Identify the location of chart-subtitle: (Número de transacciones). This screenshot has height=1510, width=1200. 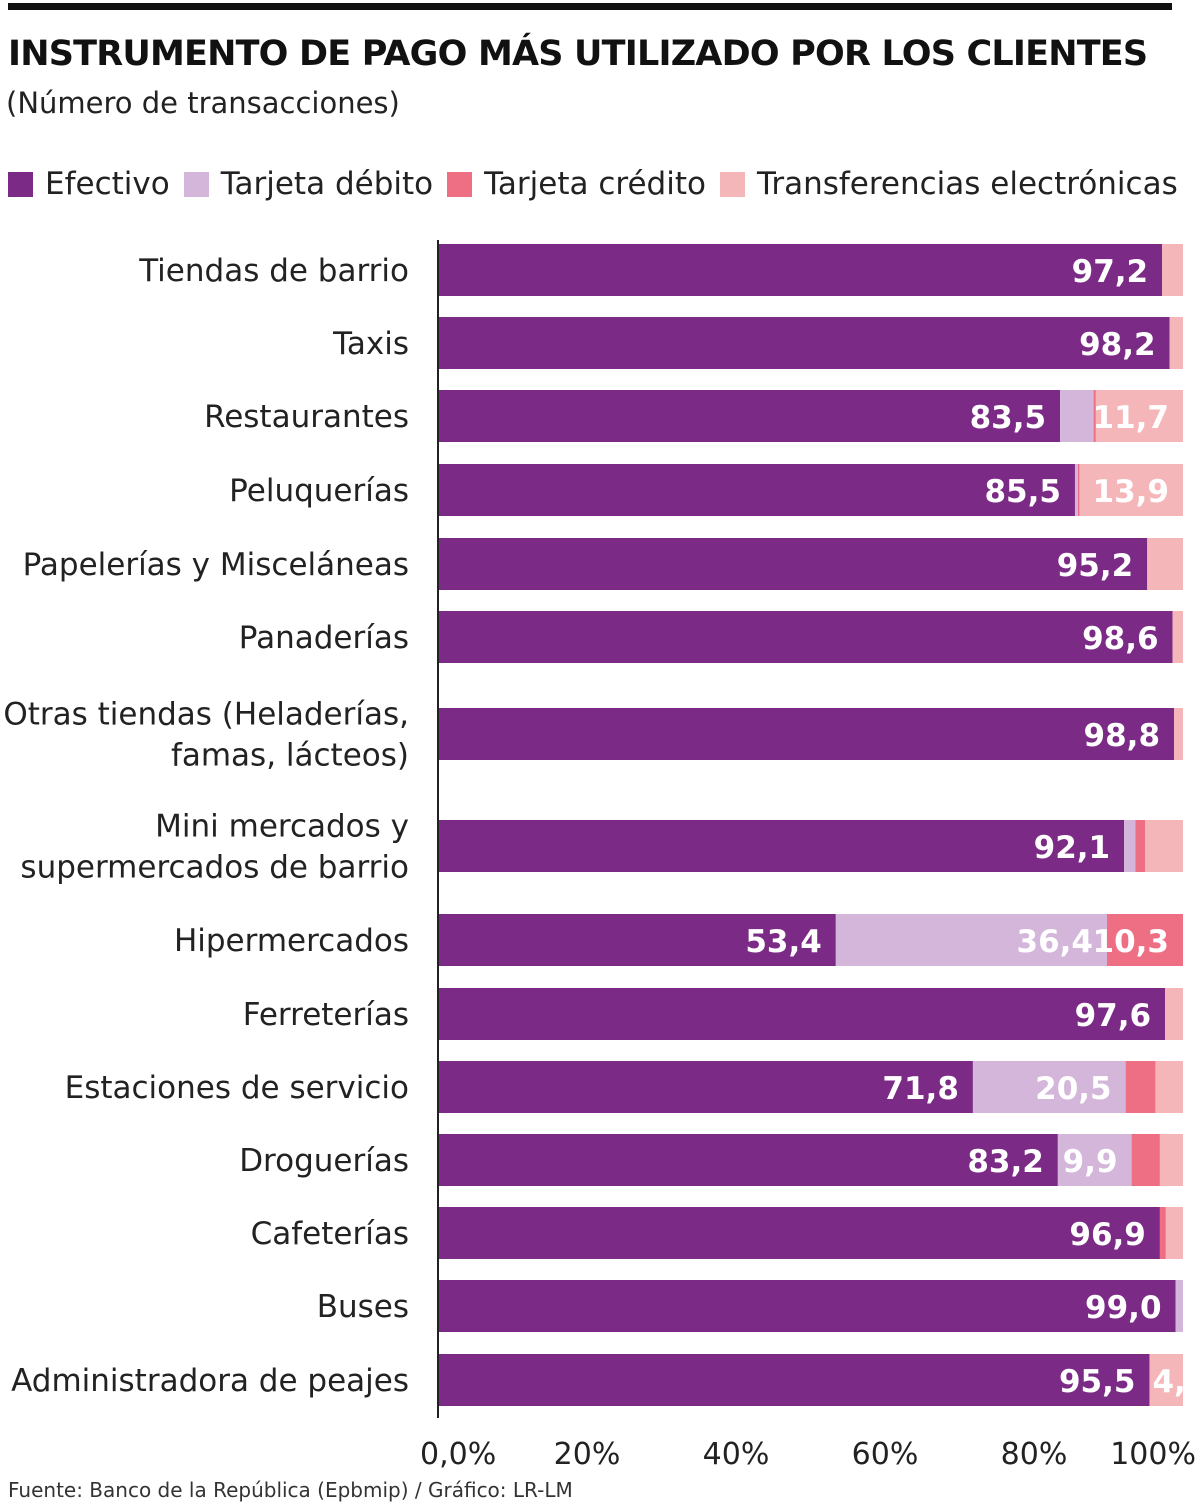
(203, 103).